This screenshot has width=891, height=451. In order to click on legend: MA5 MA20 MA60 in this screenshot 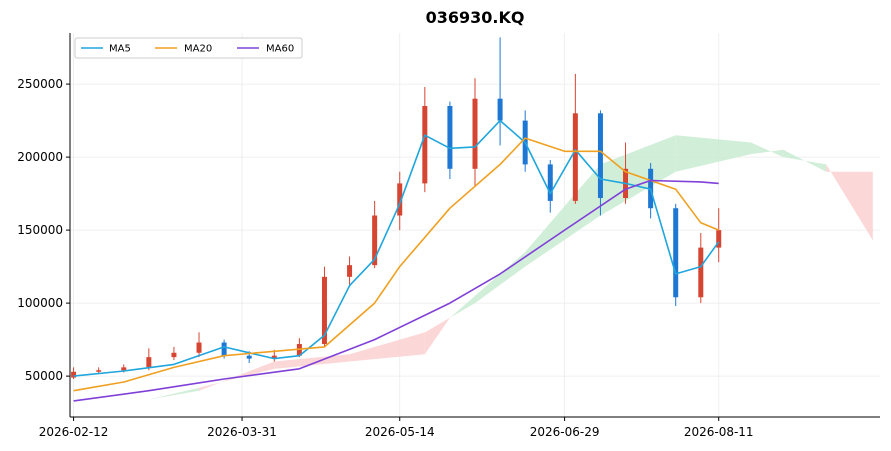, I will do `click(188, 48)`.